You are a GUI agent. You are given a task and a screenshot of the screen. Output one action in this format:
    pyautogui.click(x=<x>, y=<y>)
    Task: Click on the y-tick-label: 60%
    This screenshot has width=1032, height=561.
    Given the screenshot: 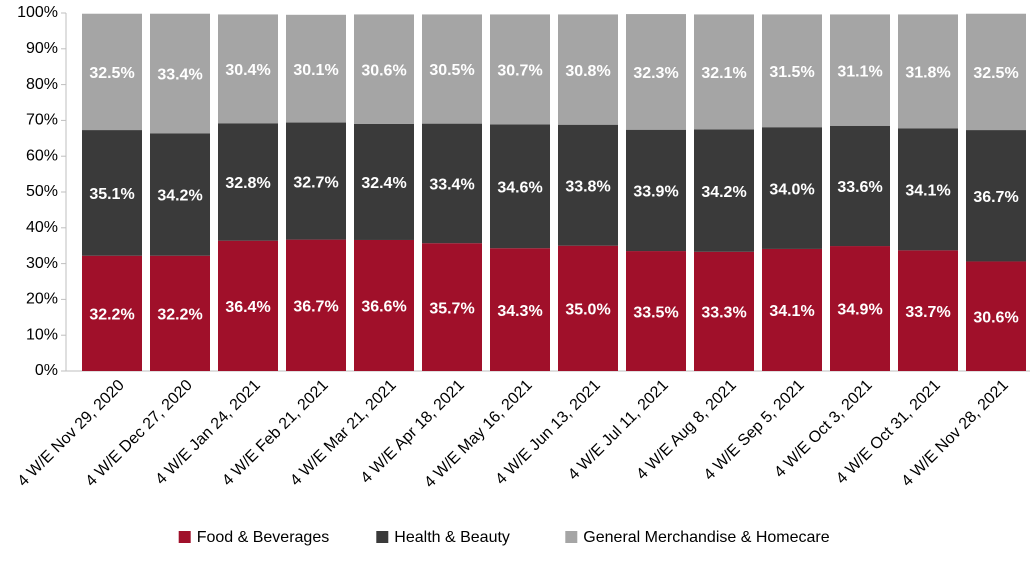 What is the action you would take?
    pyautogui.click(x=42, y=155)
    